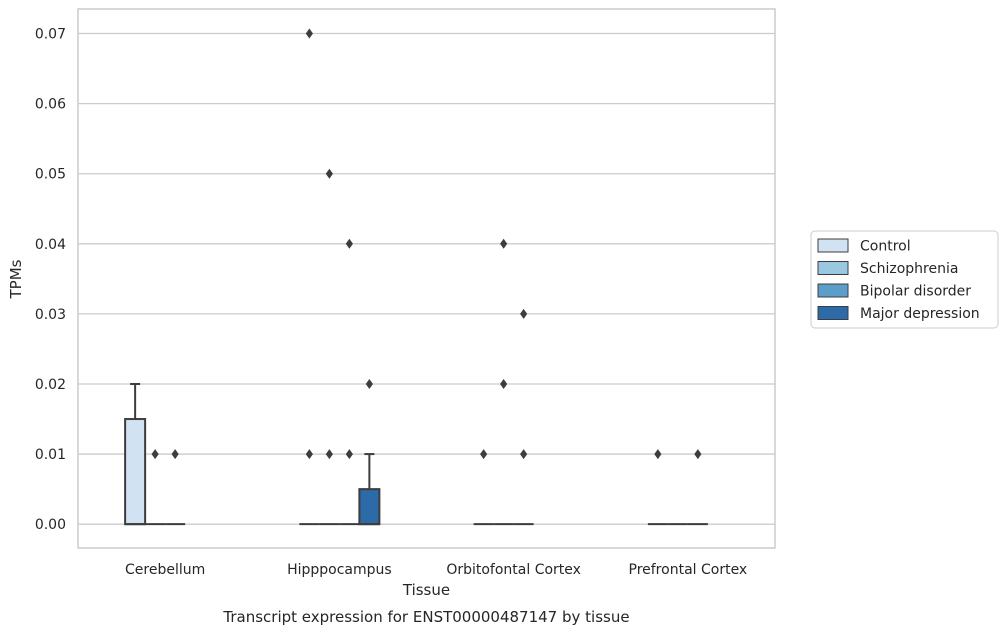  Describe the element at coordinates (50, 315) in the screenshot. I see `y-tick-label: 0.03` at that location.